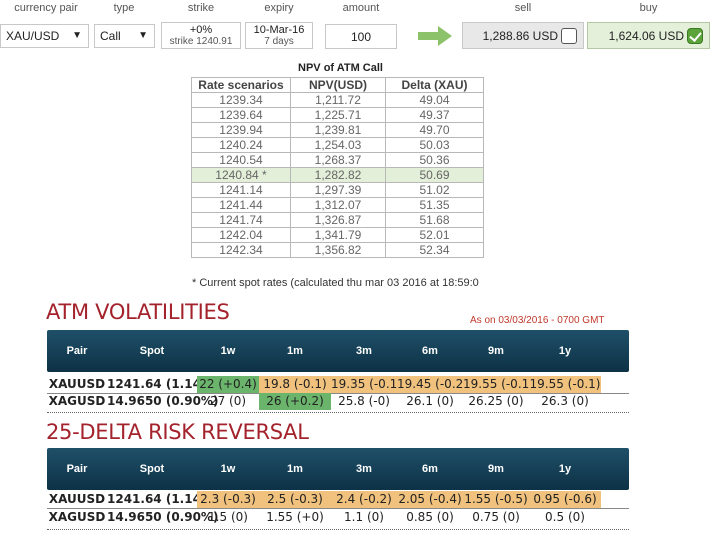 The height and width of the screenshot is (536, 710). I want to click on vol-cell: 1.55 (+0), so click(295, 517).